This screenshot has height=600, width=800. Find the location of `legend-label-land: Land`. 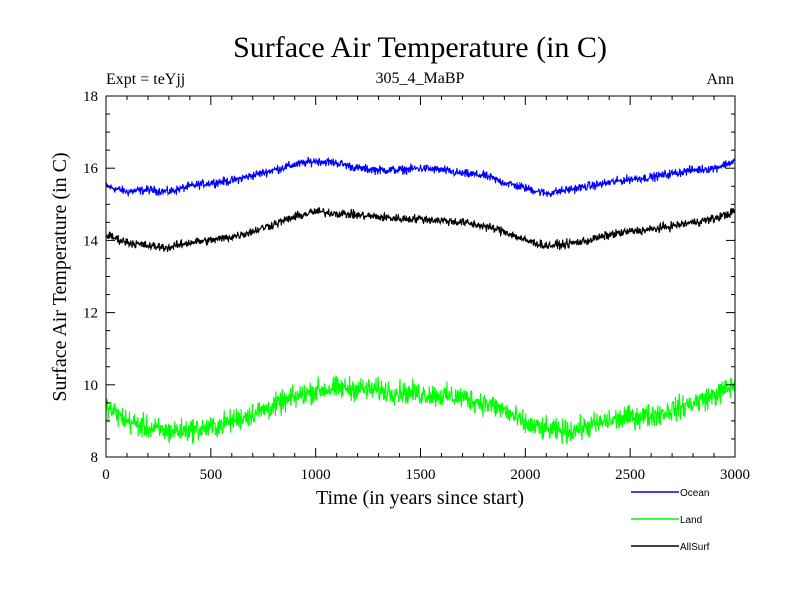

legend-label-land: Land is located at coordinates (691, 520).